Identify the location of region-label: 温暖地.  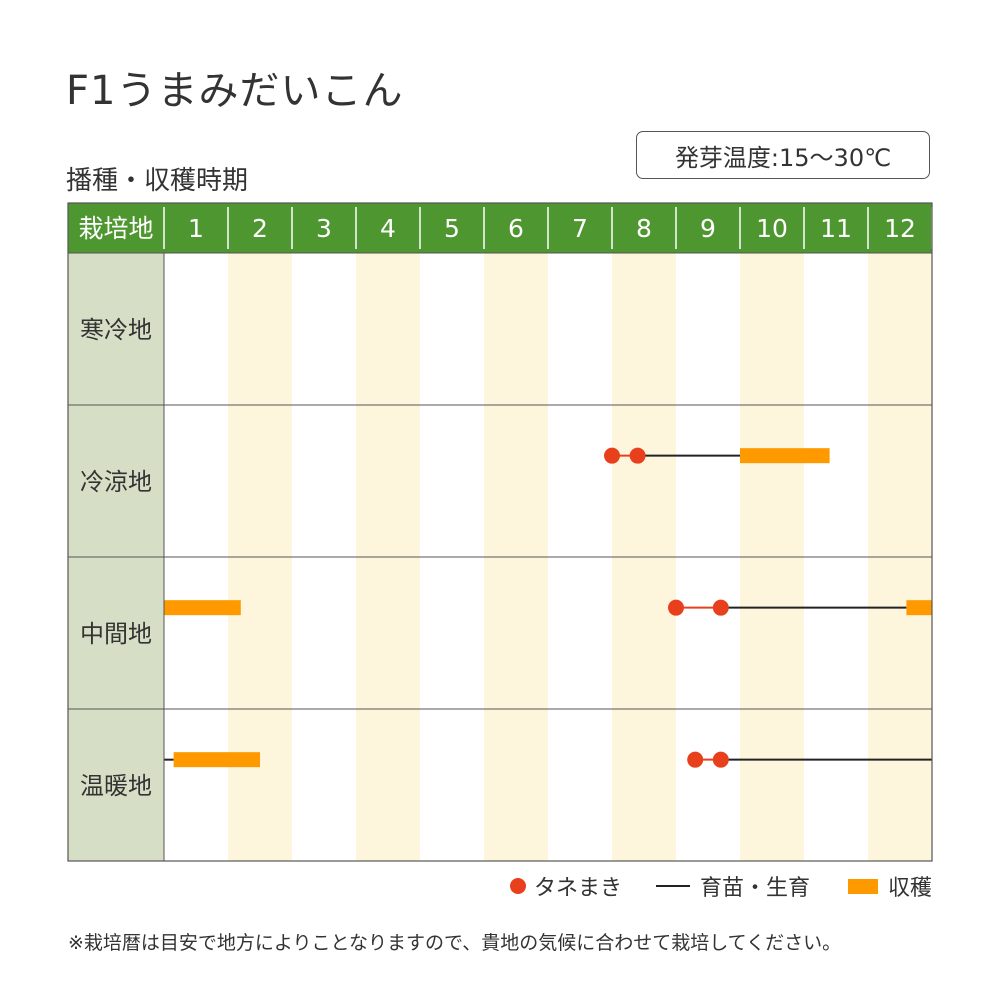
(116, 786).